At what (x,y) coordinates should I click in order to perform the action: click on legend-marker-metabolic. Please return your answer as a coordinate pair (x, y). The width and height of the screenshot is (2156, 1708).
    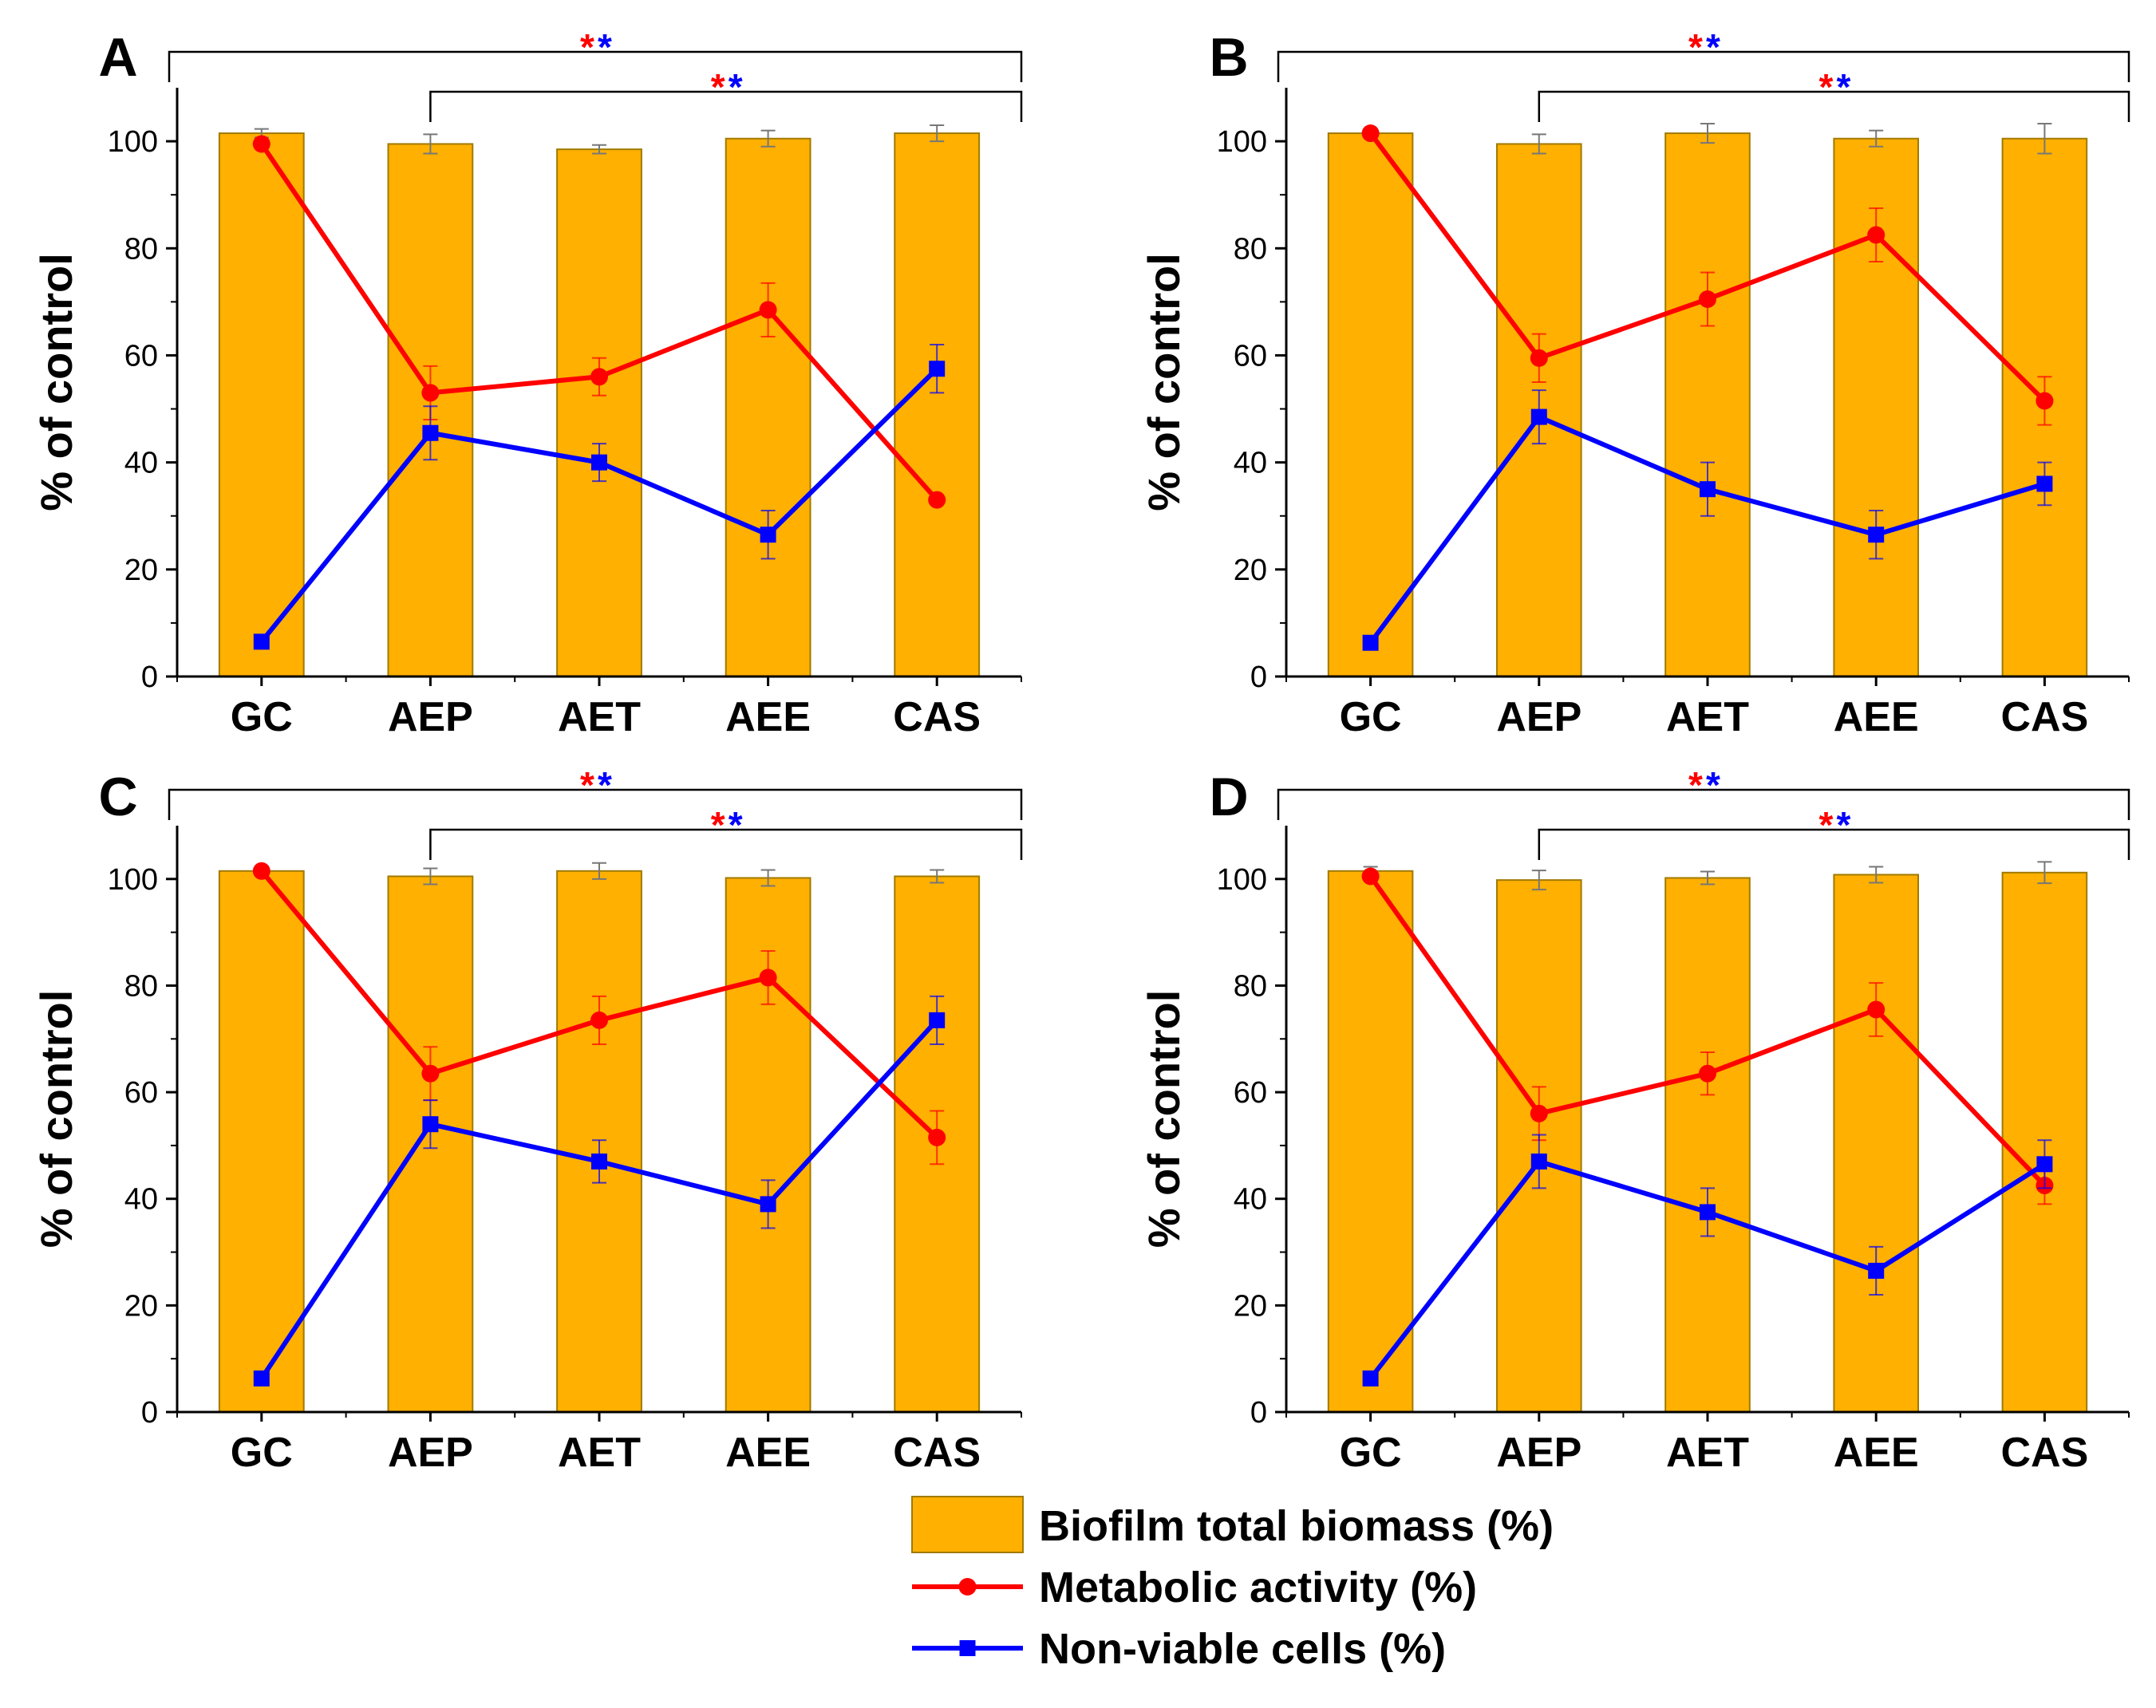
    Looking at the image, I should click on (967, 1587).